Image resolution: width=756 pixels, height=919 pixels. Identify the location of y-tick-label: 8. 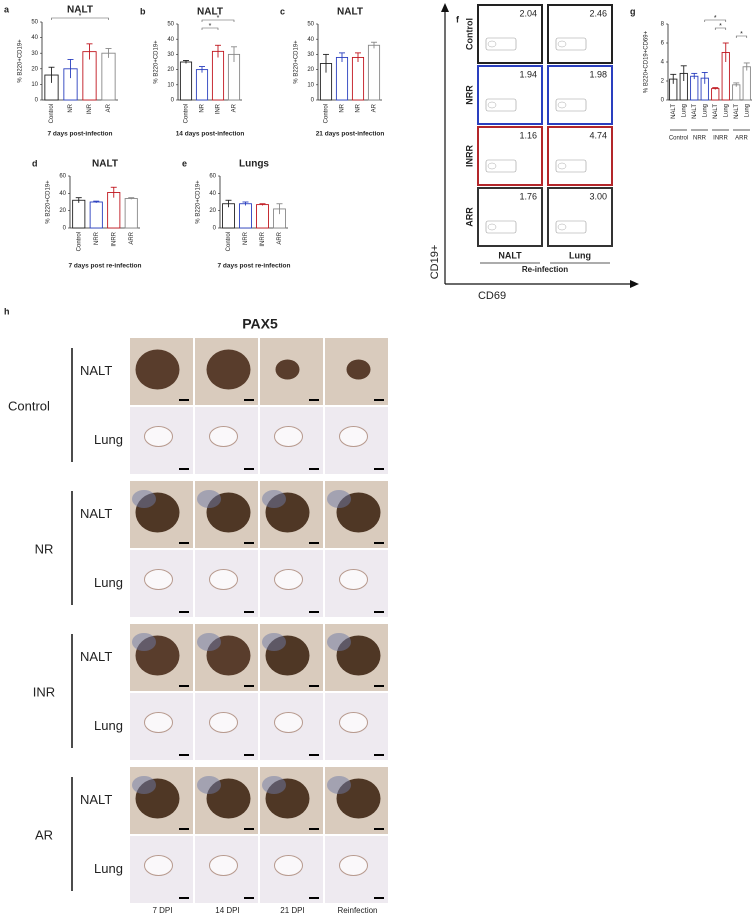
(663, 25).